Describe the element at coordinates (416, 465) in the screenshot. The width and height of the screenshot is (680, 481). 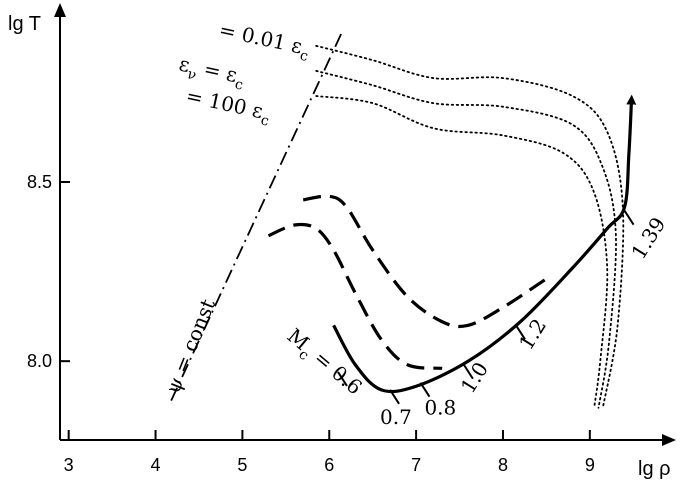
I see `x-tick-label-4: 7` at that location.